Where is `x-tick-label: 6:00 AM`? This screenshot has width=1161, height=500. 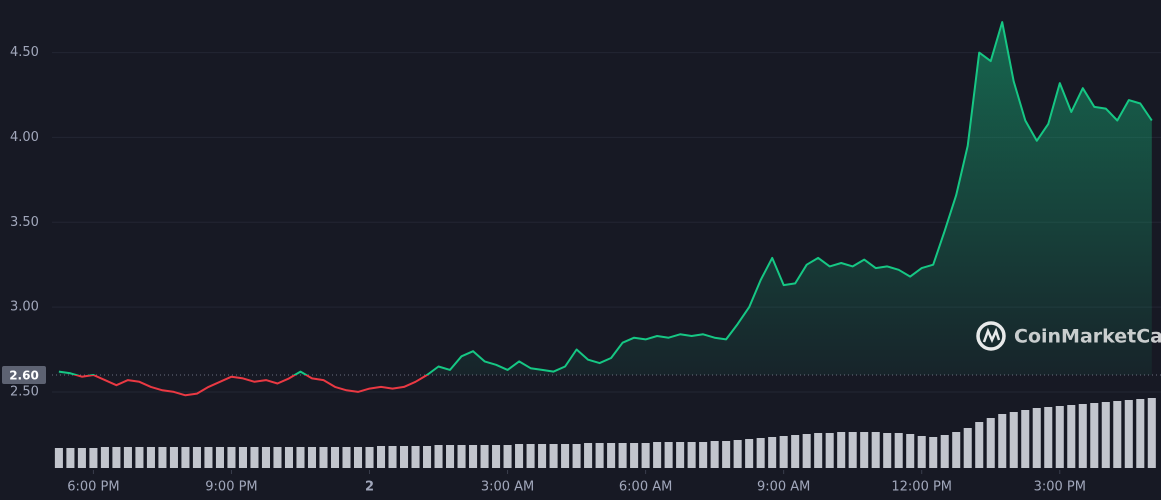
x-tick-label: 6:00 AM is located at coordinates (645, 487).